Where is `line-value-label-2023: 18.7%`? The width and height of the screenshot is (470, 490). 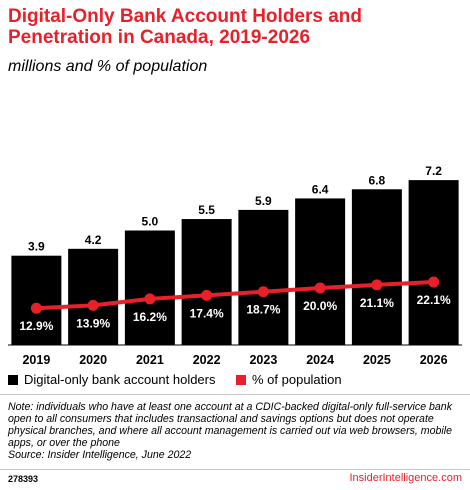
line-value-label-2023: 18.7% is located at coordinates (263, 310).